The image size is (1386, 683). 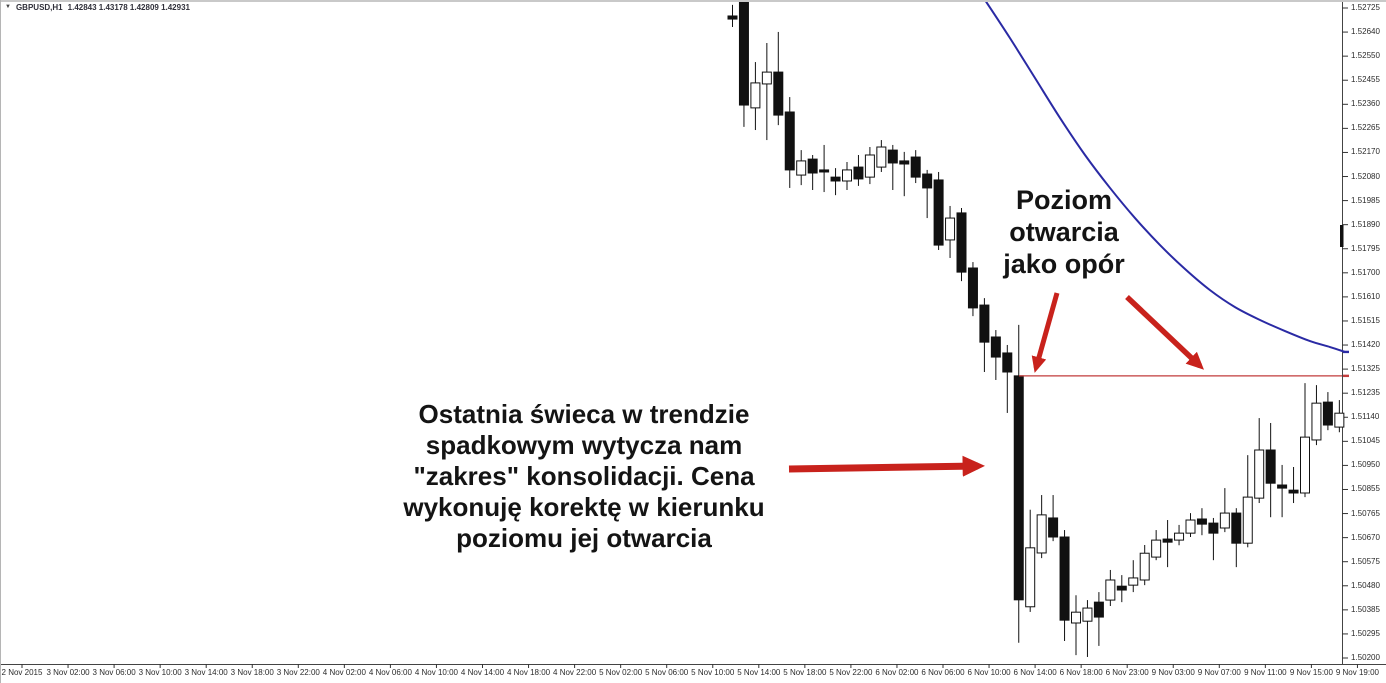 I want to click on resistance-axis-marker, so click(x=1346, y=376).